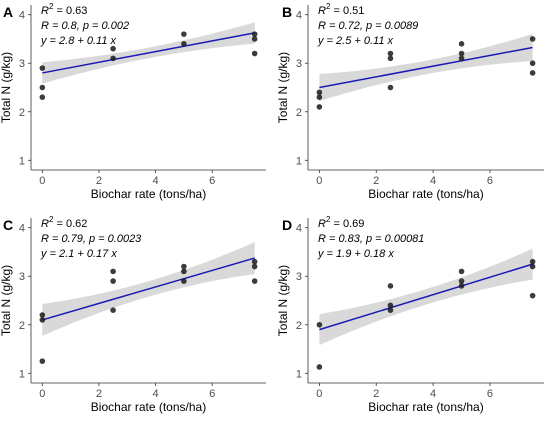 This screenshot has height=426, width=550. What do you see at coordinates (287, 225) in the screenshot?
I see `panel-label: D` at bounding box center [287, 225].